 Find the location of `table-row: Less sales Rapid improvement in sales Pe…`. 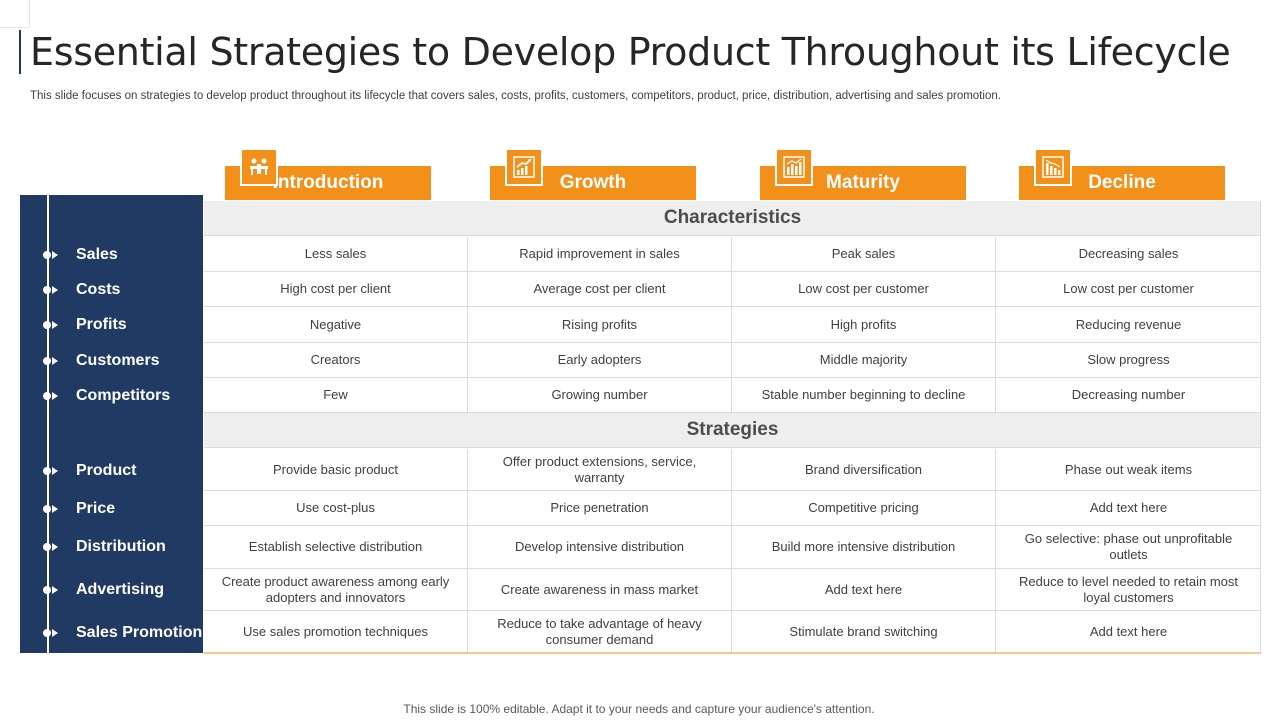

table-row: Less sales Rapid improvement in sales Pe… is located at coordinates (732, 254).